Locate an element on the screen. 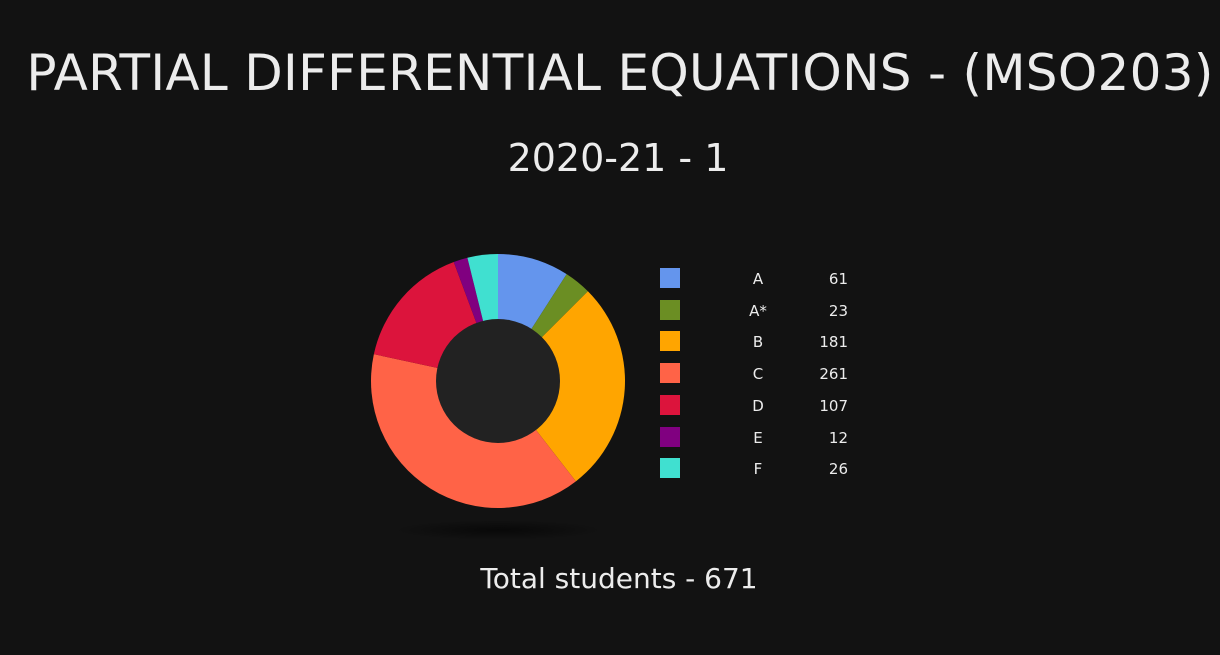 The width and height of the screenshot is (1220, 655). semester-label: 2020-21 - 1 is located at coordinates (618, 158).